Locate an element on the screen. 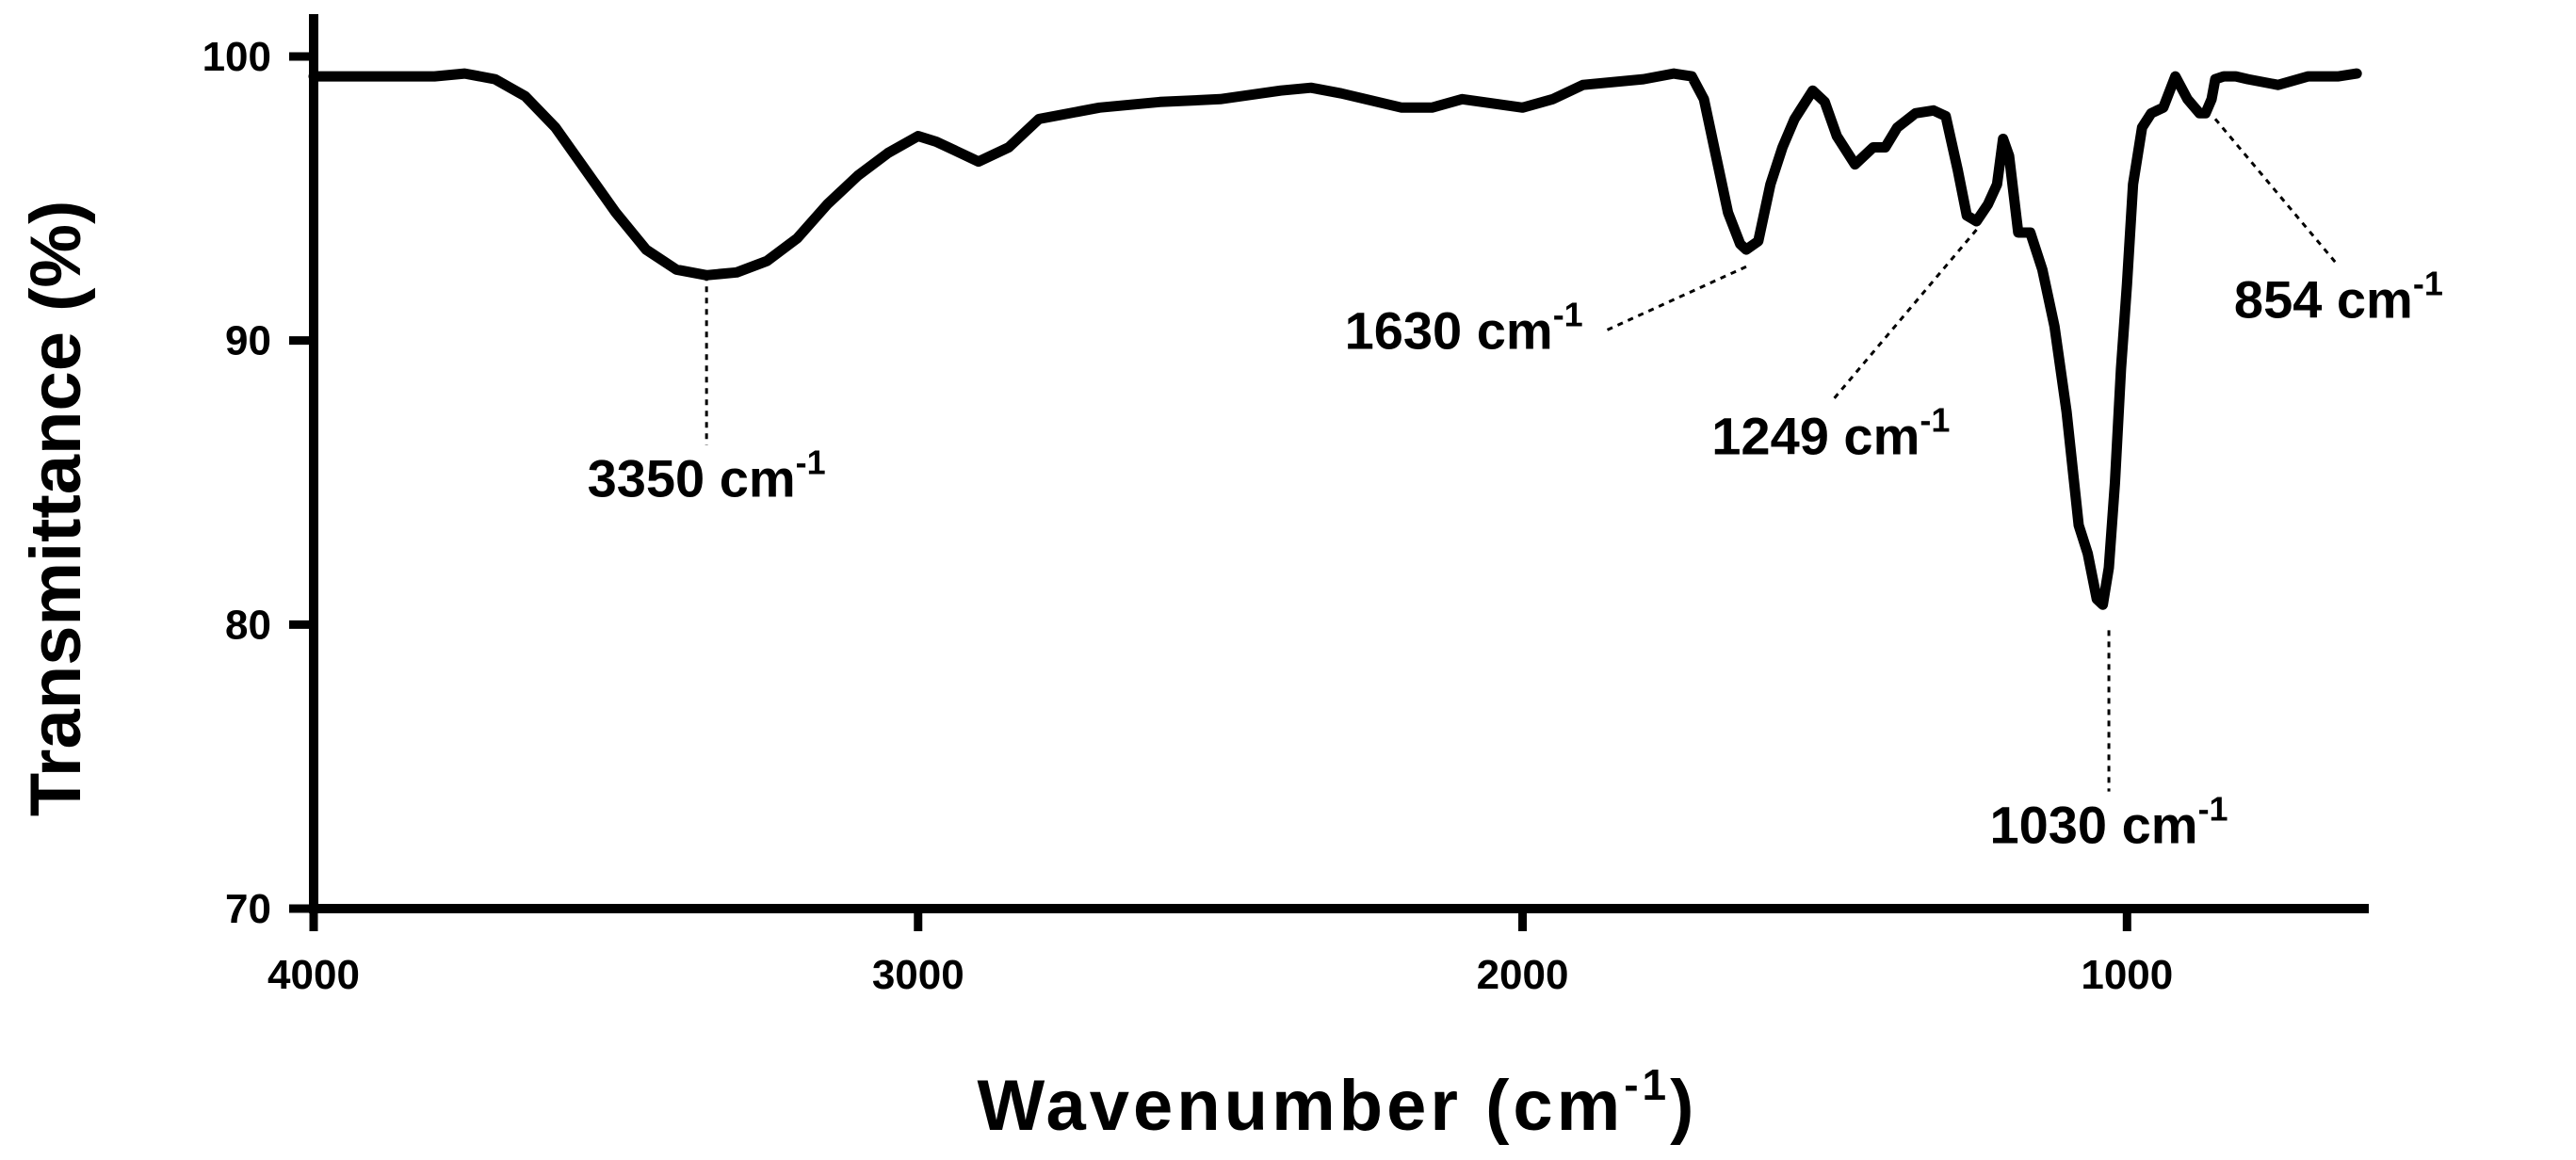 This screenshot has width=2576, height=1160. annotation-label-1249: 1249 cm-1 is located at coordinates (1830, 432).